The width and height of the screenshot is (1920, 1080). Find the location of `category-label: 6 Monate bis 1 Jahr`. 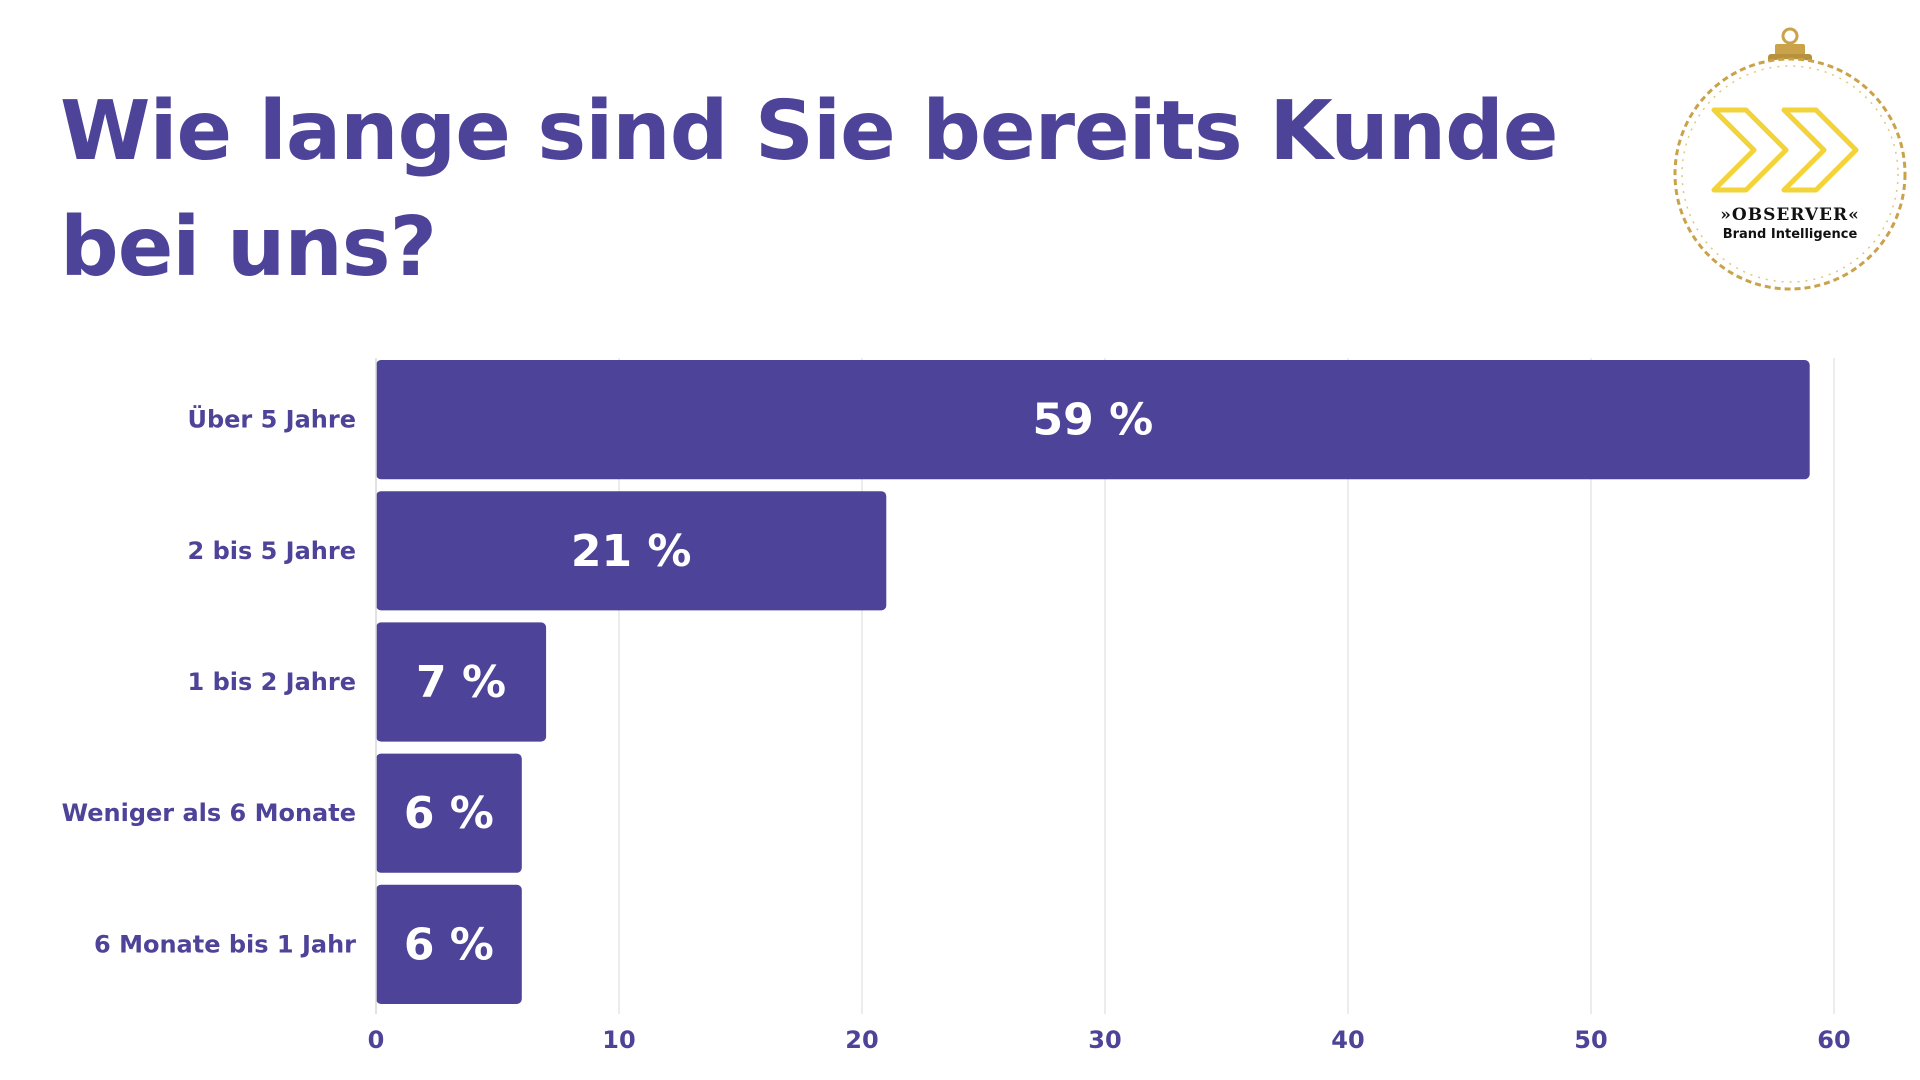

category-label: 6 Monate bis 1 Jahr is located at coordinates (225, 944).